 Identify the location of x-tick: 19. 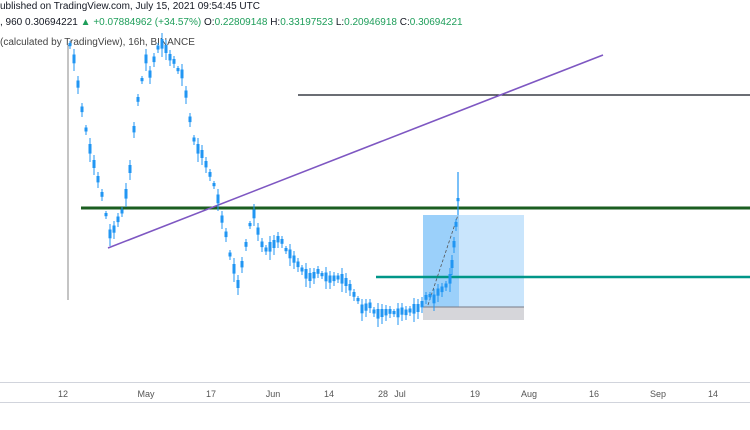
(475, 394).